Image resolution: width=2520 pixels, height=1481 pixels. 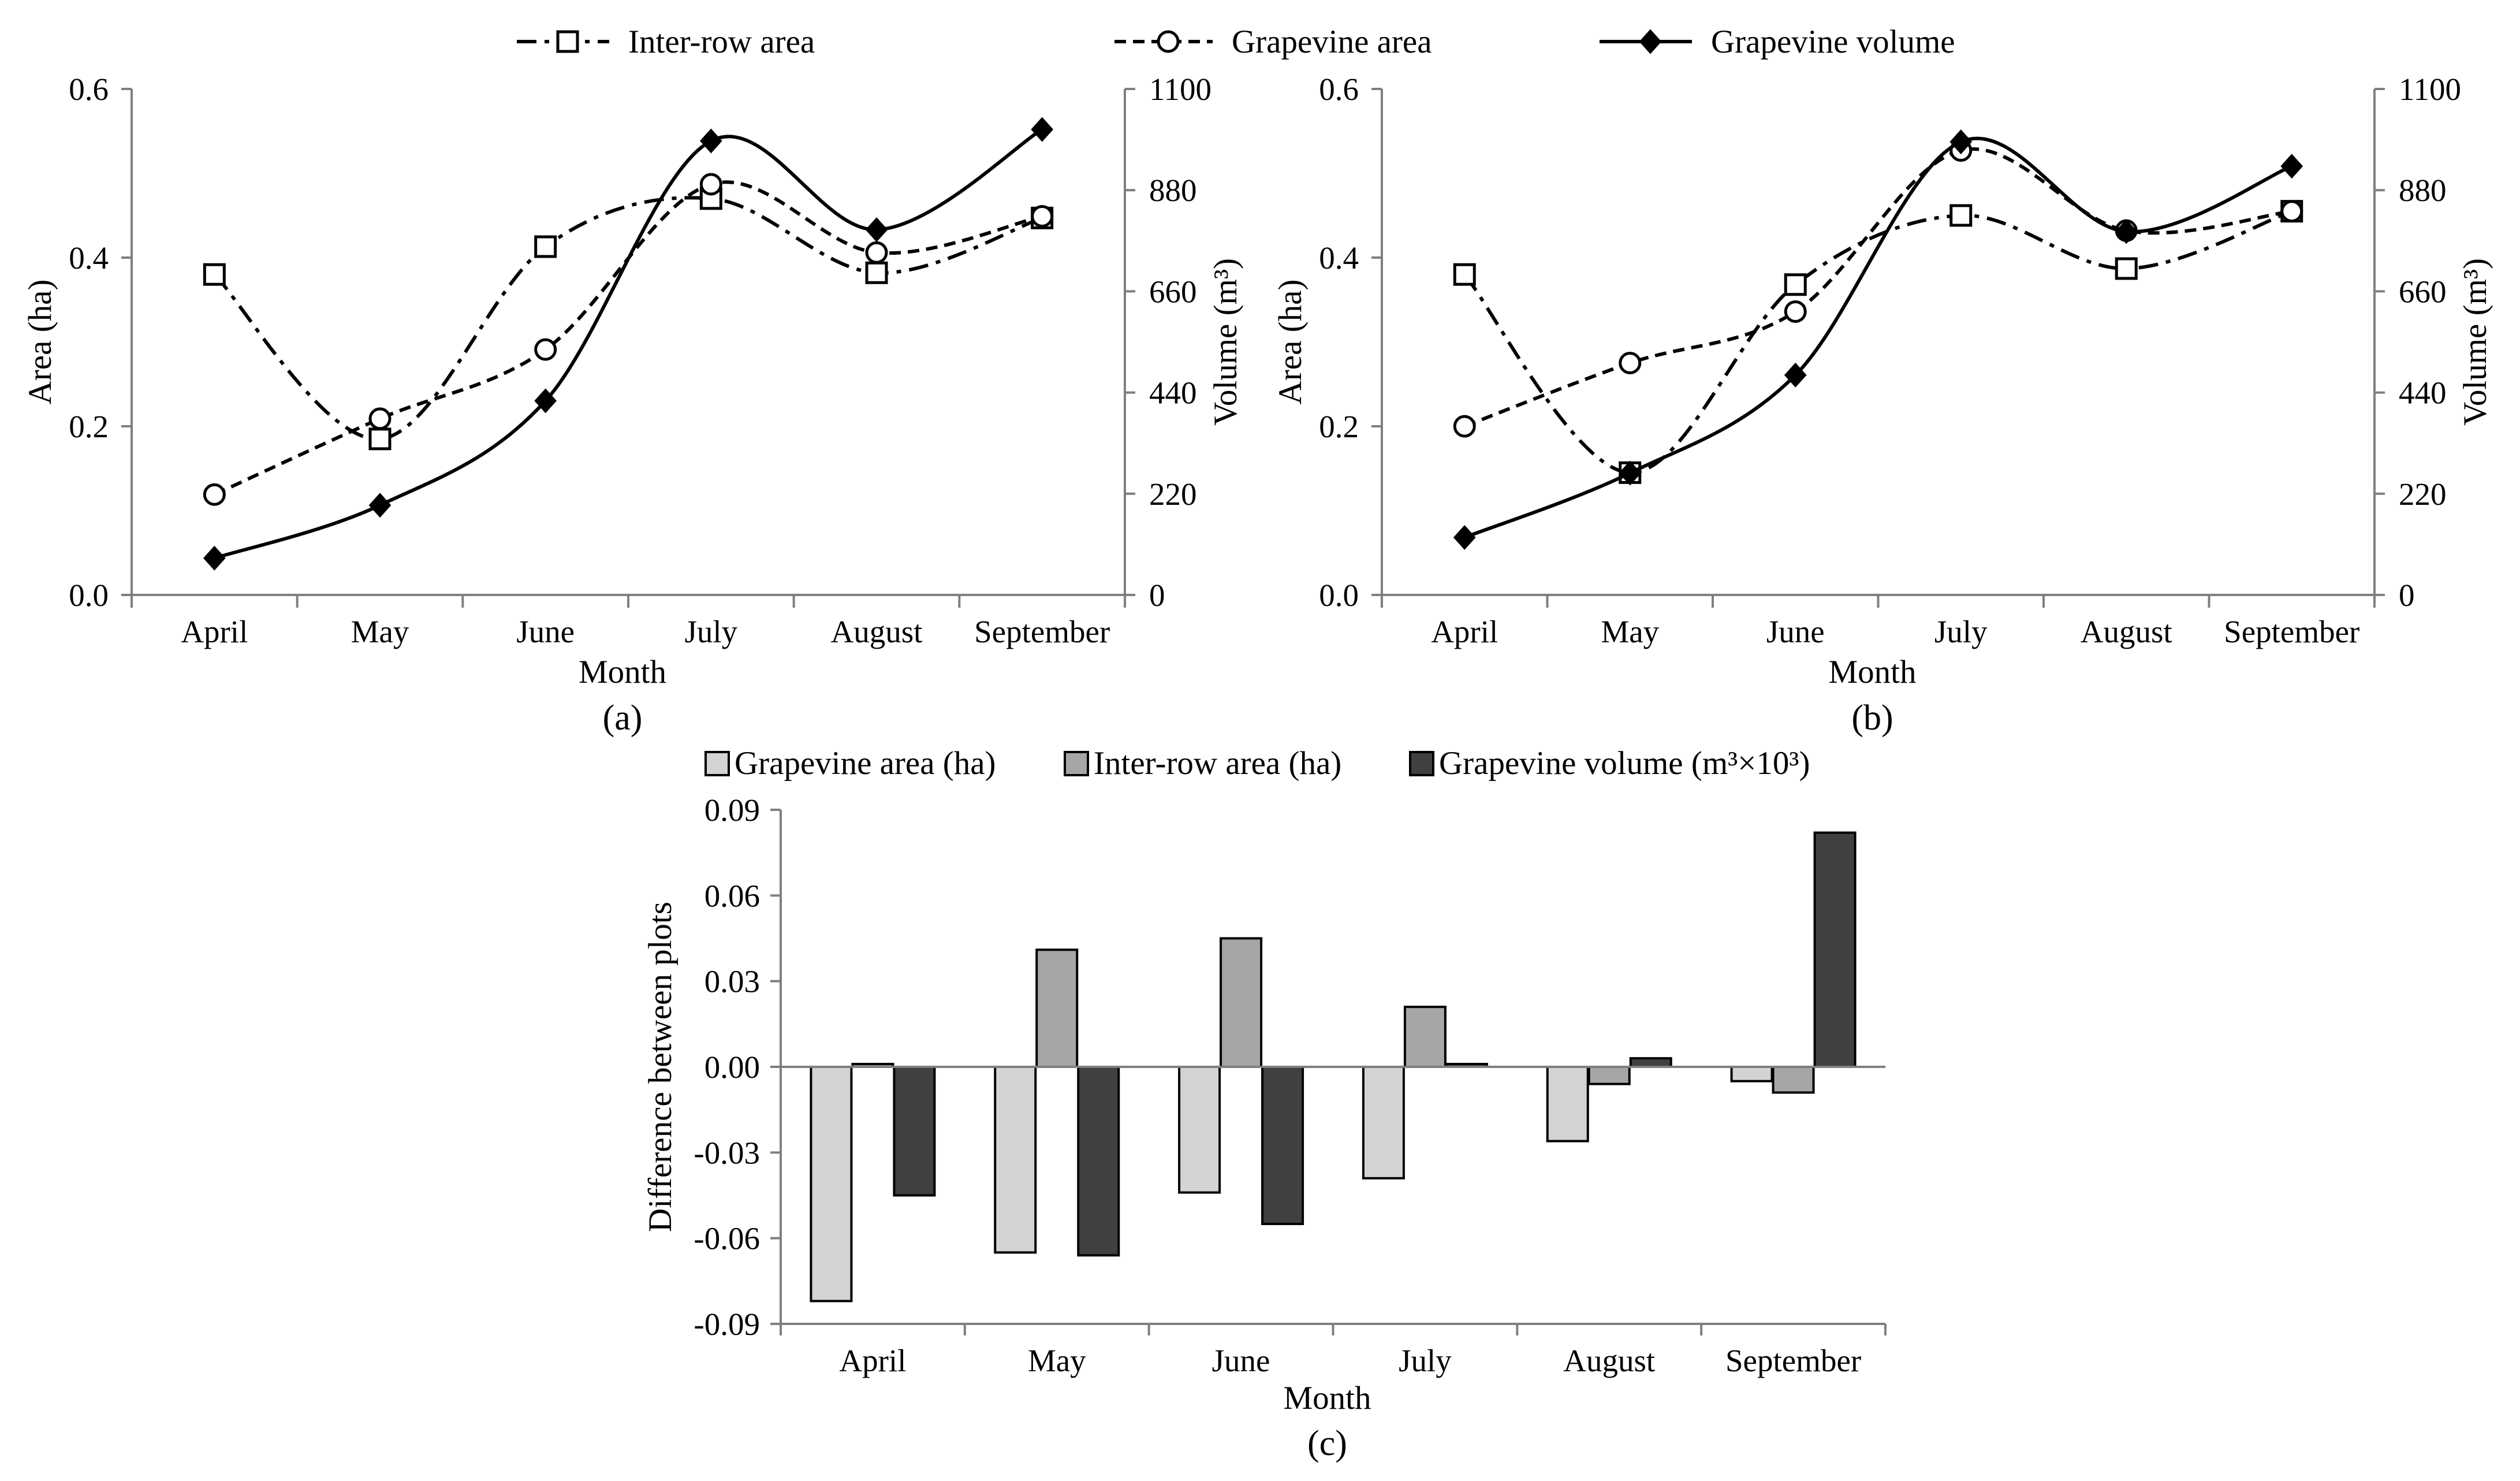 I want to click on legend-label: Inter-row area (ha), so click(x=1218, y=763).